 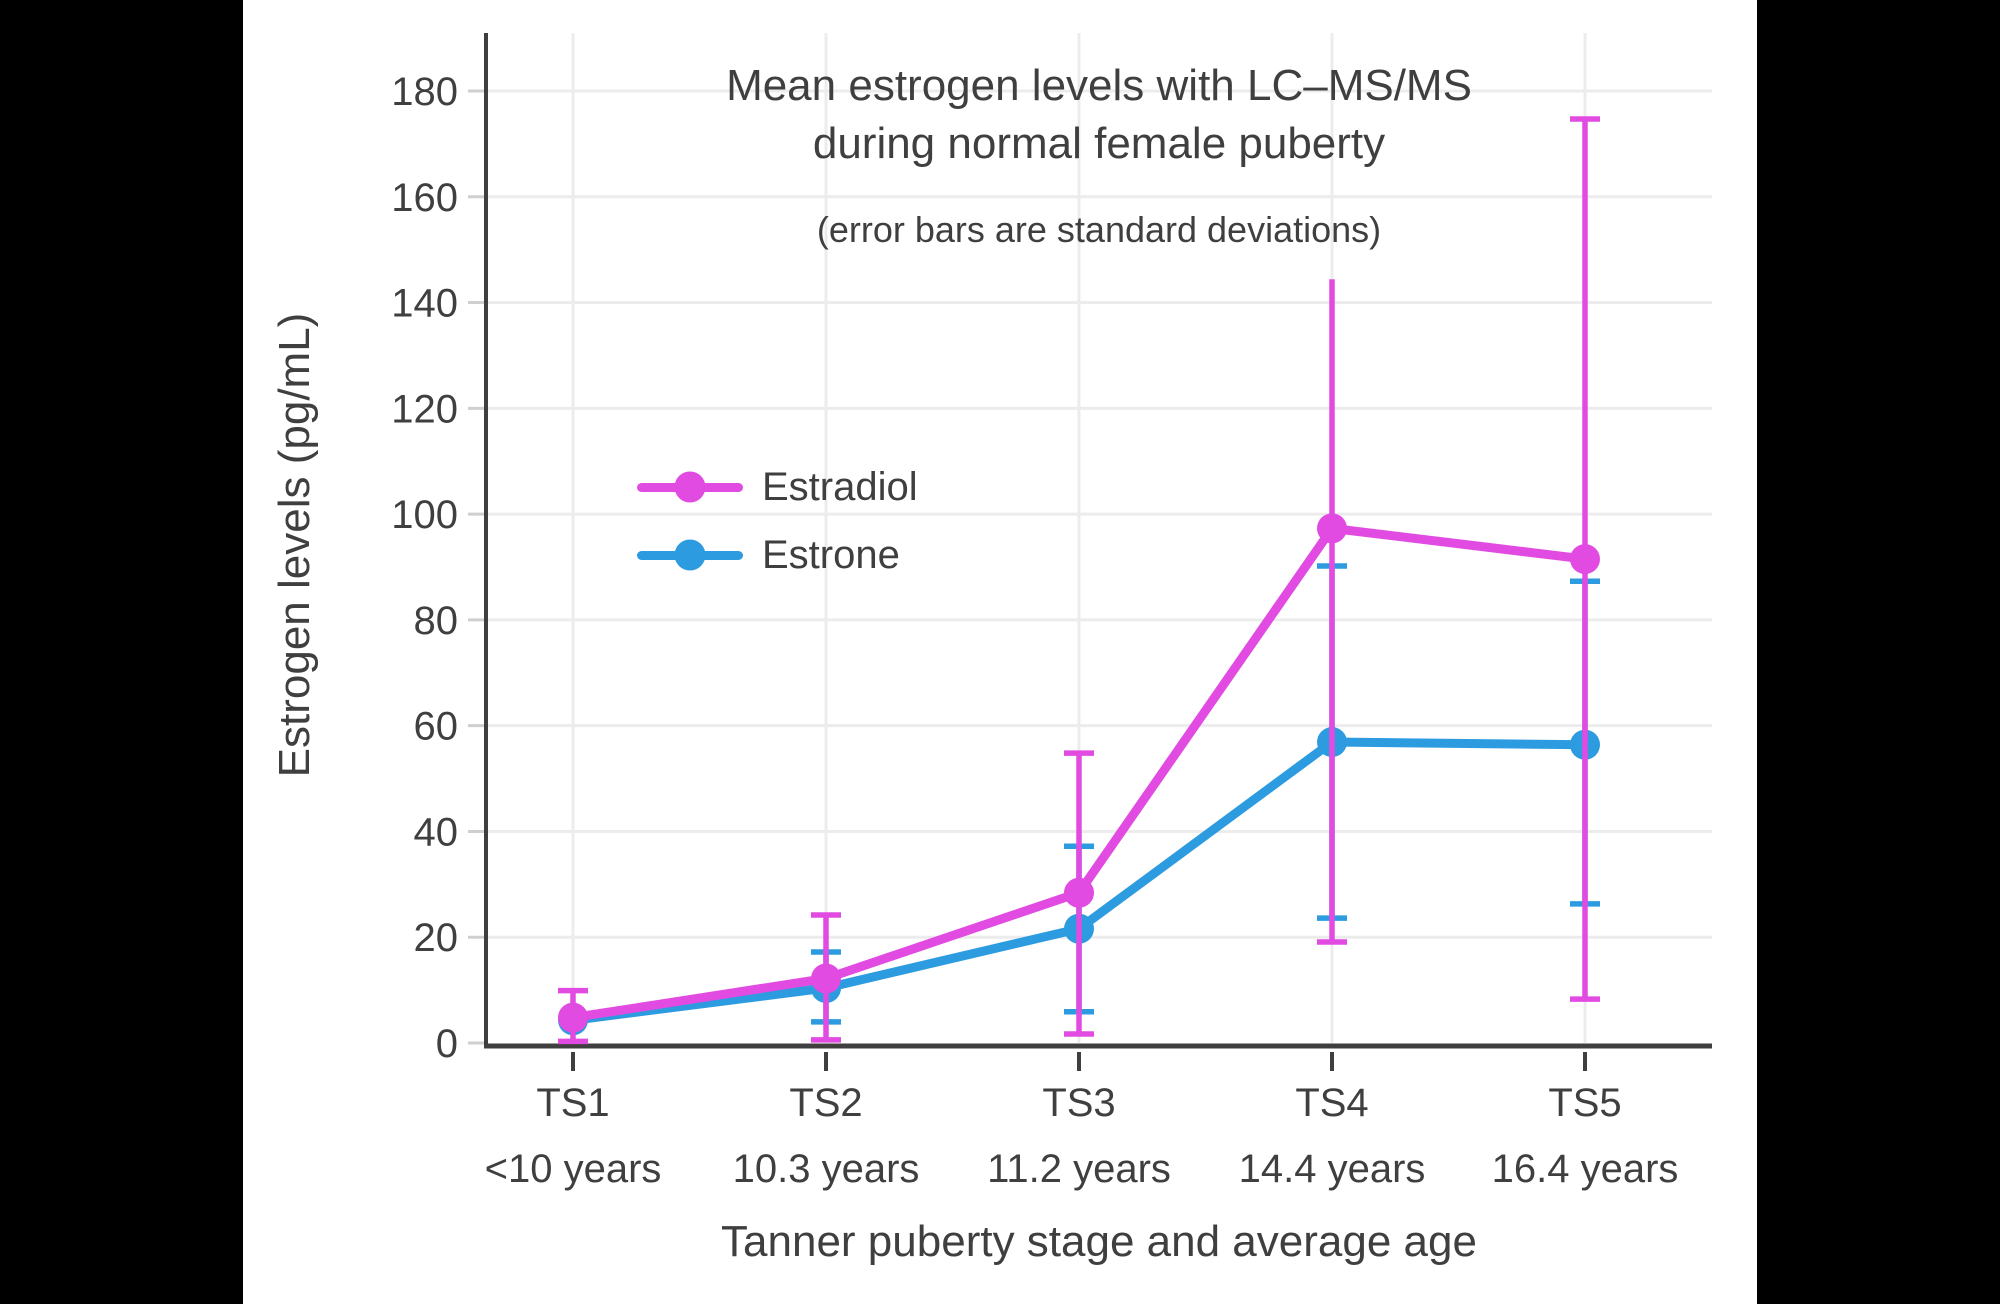 What do you see at coordinates (831, 555) in the screenshot?
I see `legend-label: Estrone` at bounding box center [831, 555].